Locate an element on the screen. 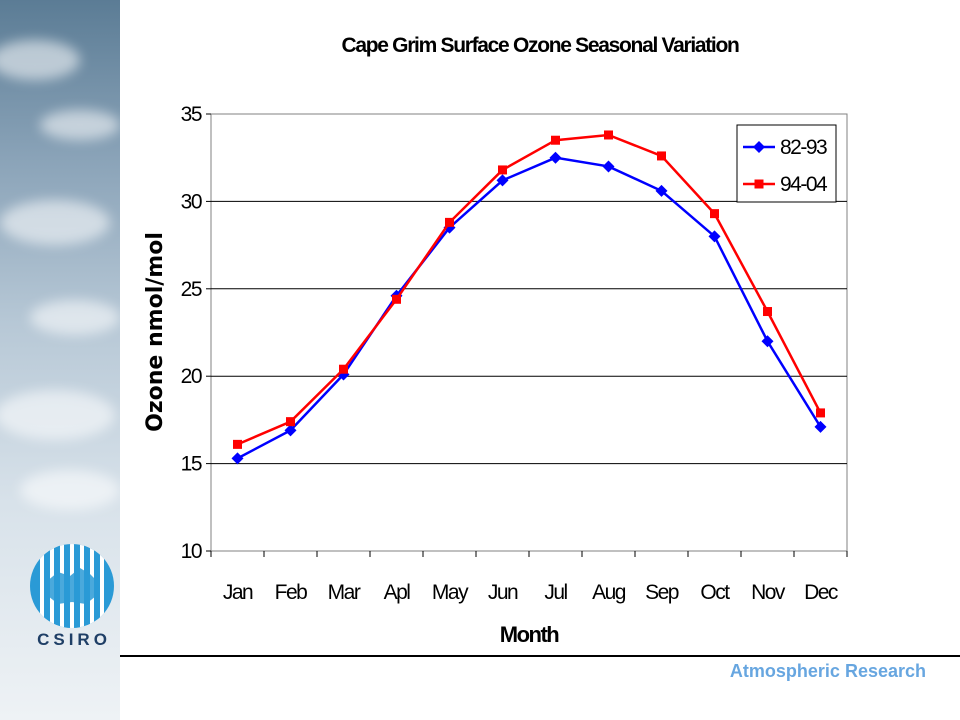 This screenshot has width=960, height=720. logo-text: CSIRO is located at coordinates (74, 639).